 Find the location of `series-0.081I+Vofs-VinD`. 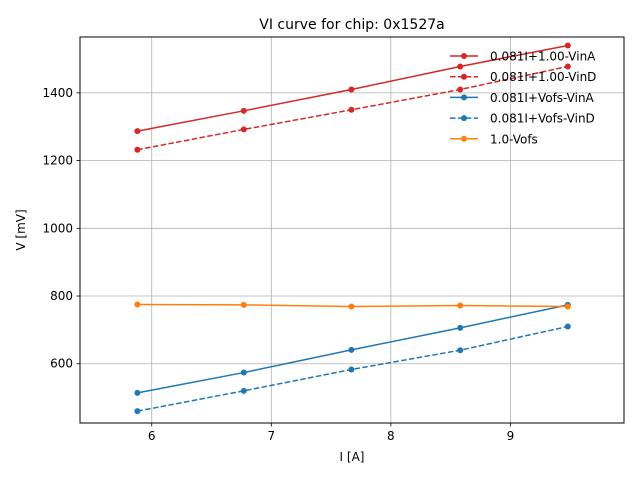

series-0.081I+Vofs-VinD is located at coordinates (352, 369).